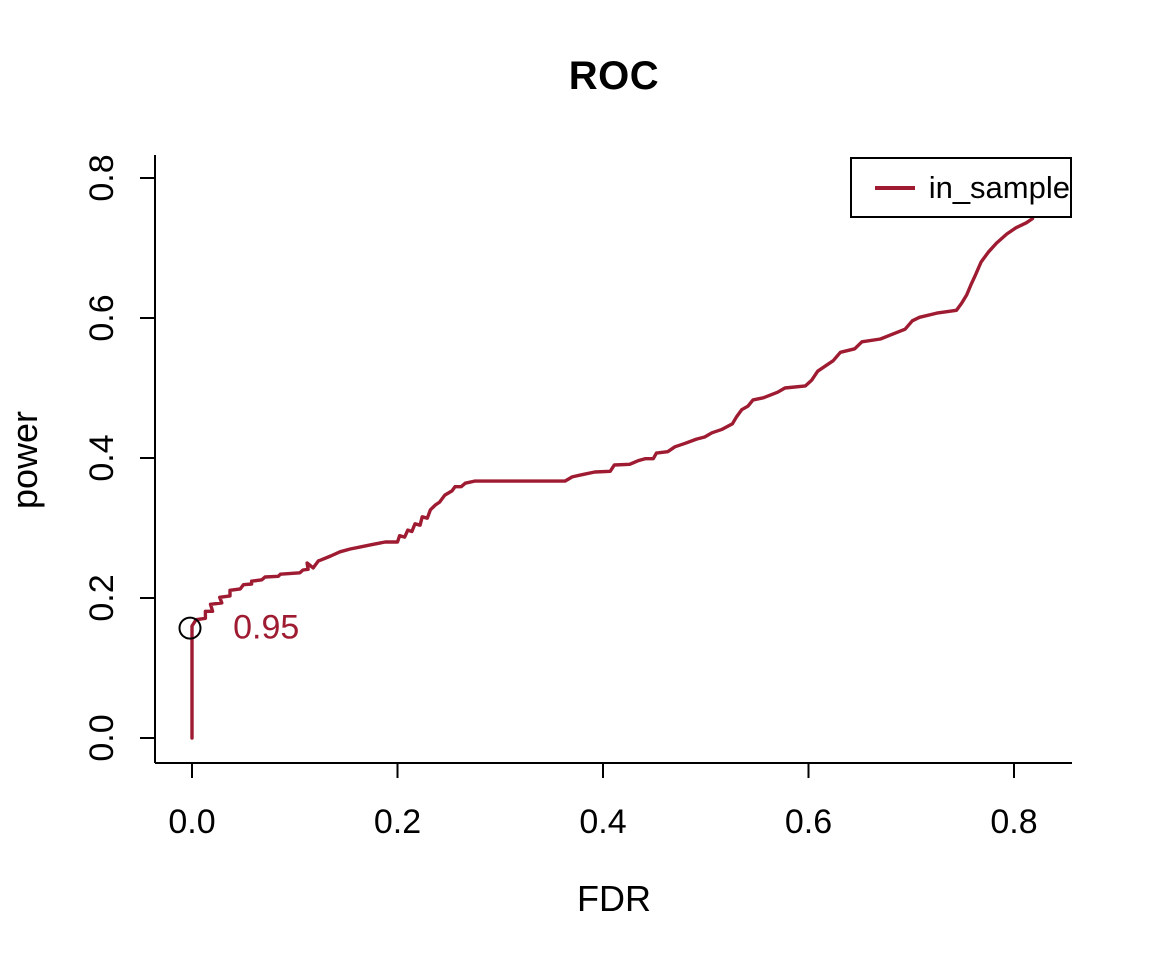 This screenshot has width=1152, height=960. I want to click on x-tick-label: 0.4, so click(602, 822).